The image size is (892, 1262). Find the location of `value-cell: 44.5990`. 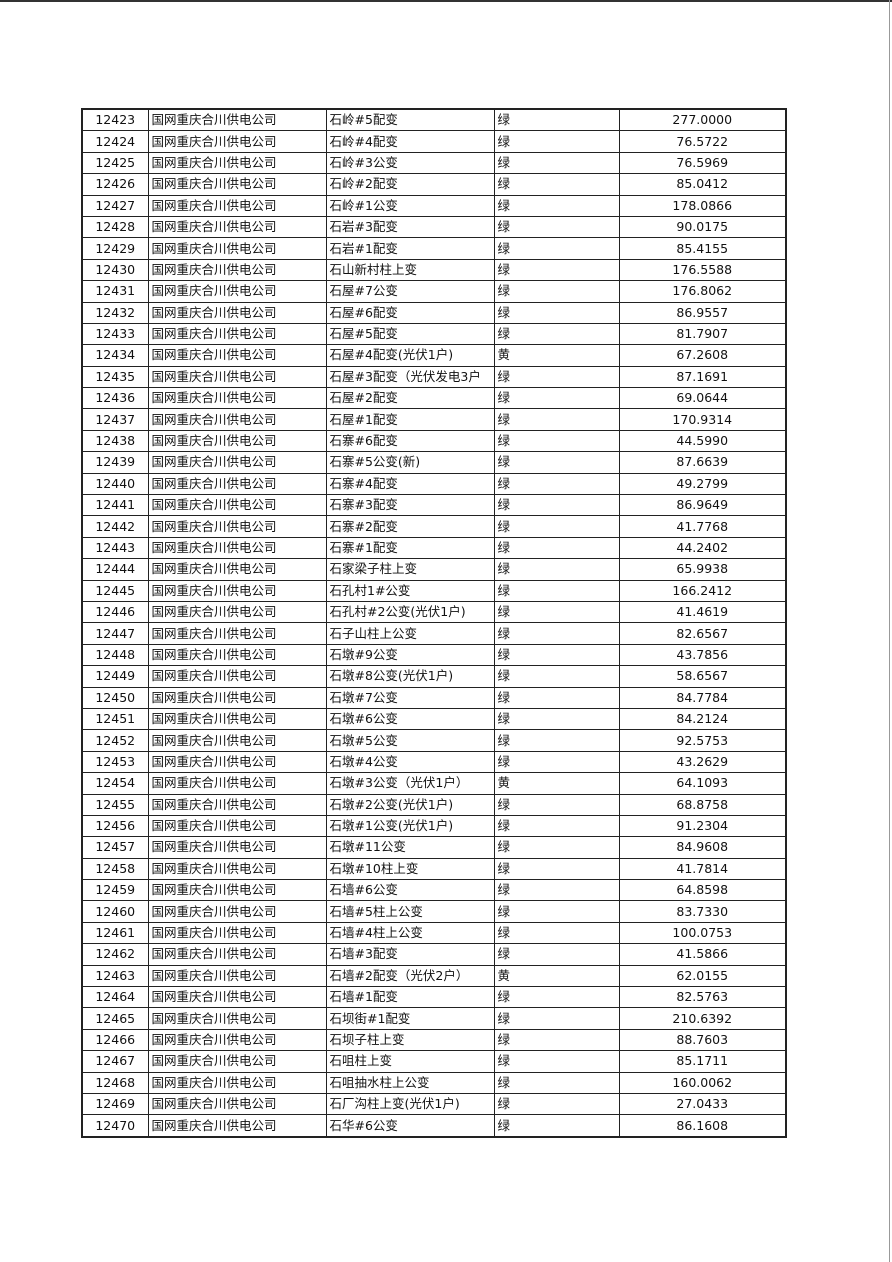

value-cell: 44.5990 is located at coordinates (702, 441).